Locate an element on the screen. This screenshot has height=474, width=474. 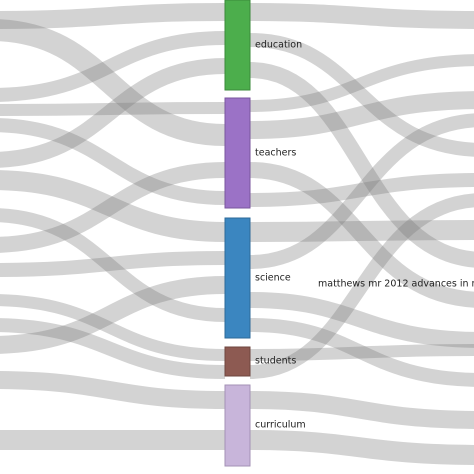
node-science is located at coordinates (237, 278).